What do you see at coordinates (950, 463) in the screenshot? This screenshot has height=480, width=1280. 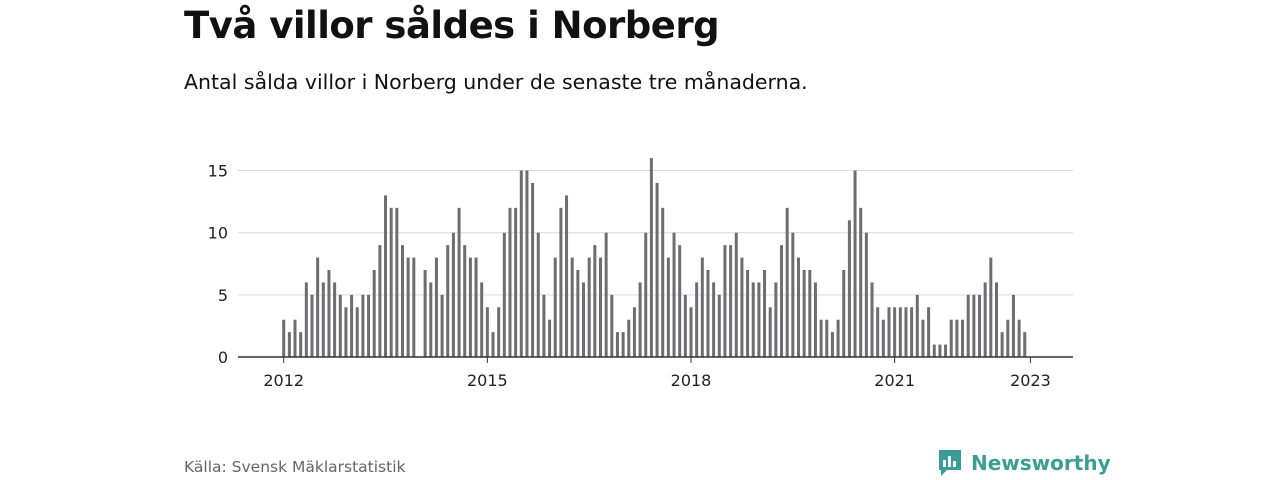 I see `newsworthy-logo-icon` at bounding box center [950, 463].